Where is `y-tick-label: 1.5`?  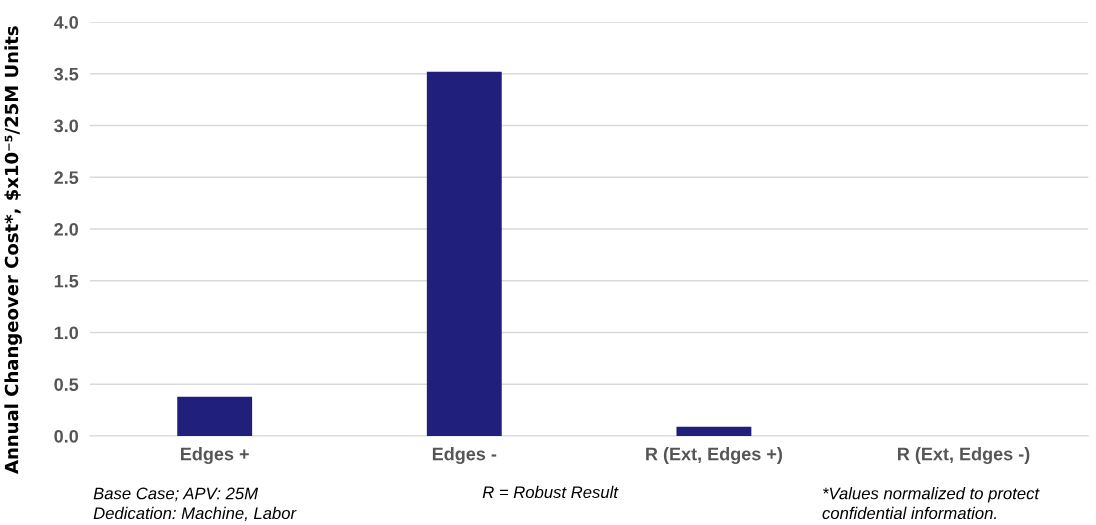
y-tick-label: 1.5 is located at coordinates (66, 281).